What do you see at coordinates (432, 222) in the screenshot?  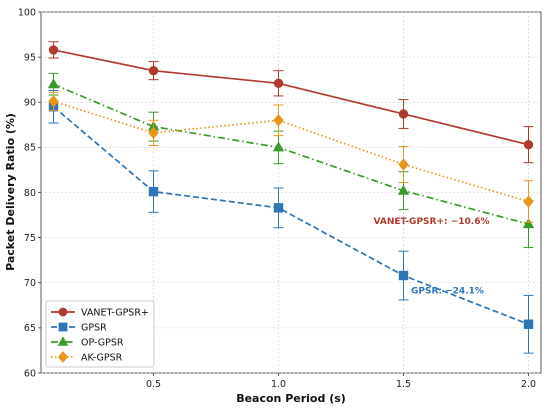 I see `annotation-label: VANET-GPSR+: −10.6%` at bounding box center [432, 222].